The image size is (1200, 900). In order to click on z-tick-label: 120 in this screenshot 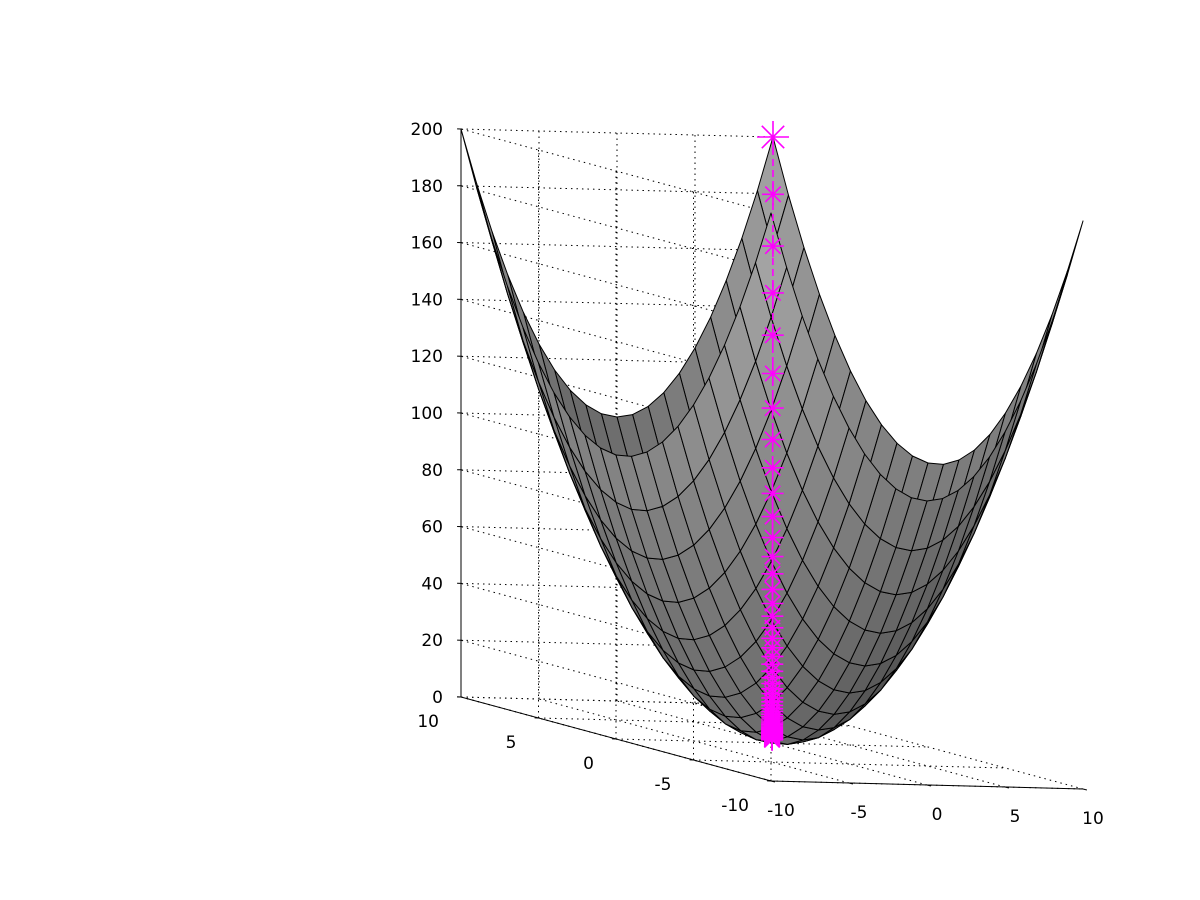, I will do `click(427, 357)`.